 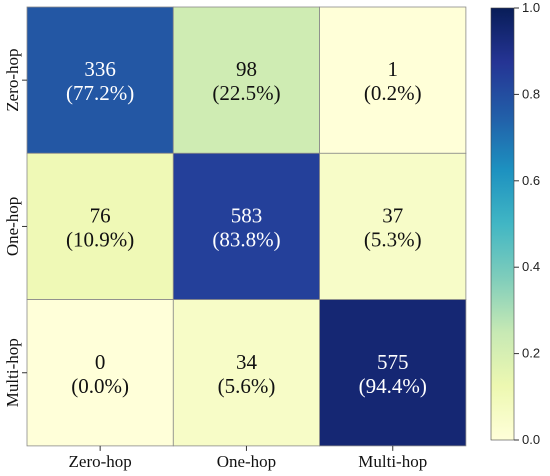 What do you see at coordinates (100, 362) in the screenshot?
I see `cell-count-label: 0` at bounding box center [100, 362].